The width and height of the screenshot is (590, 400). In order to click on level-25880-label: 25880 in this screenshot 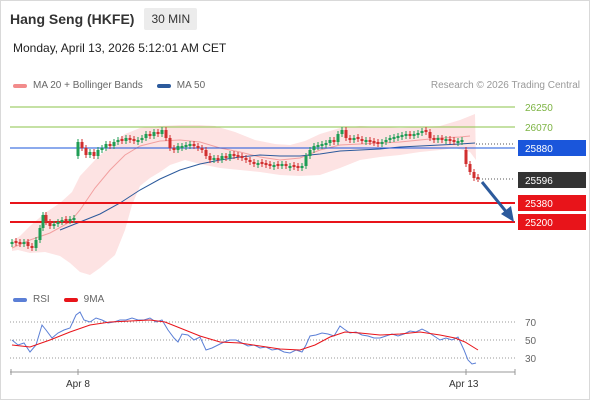, I will do `click(539, 149)`.